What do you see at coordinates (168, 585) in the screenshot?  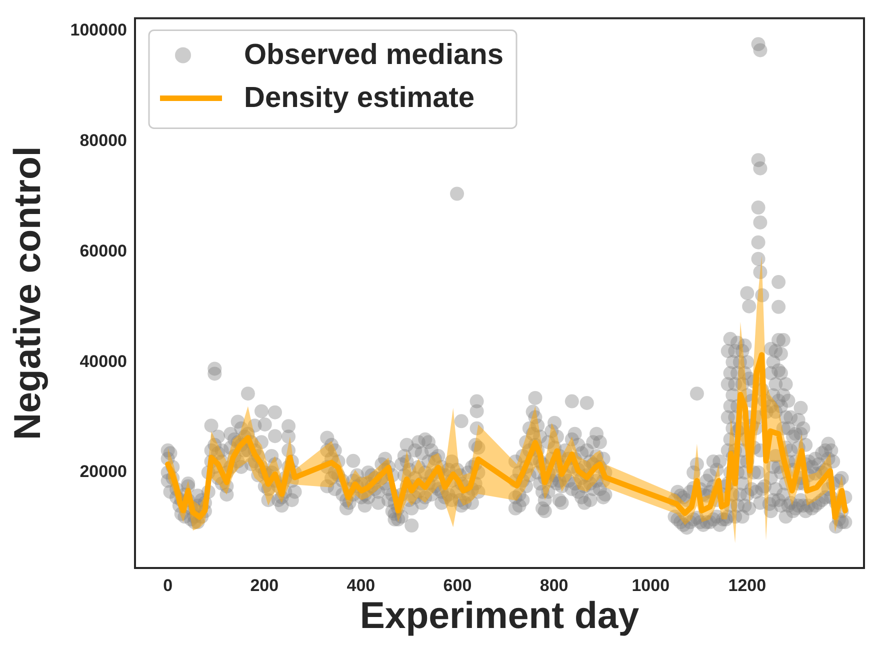 I see `x-tick-label: 0` at bounding box center [168, 585].